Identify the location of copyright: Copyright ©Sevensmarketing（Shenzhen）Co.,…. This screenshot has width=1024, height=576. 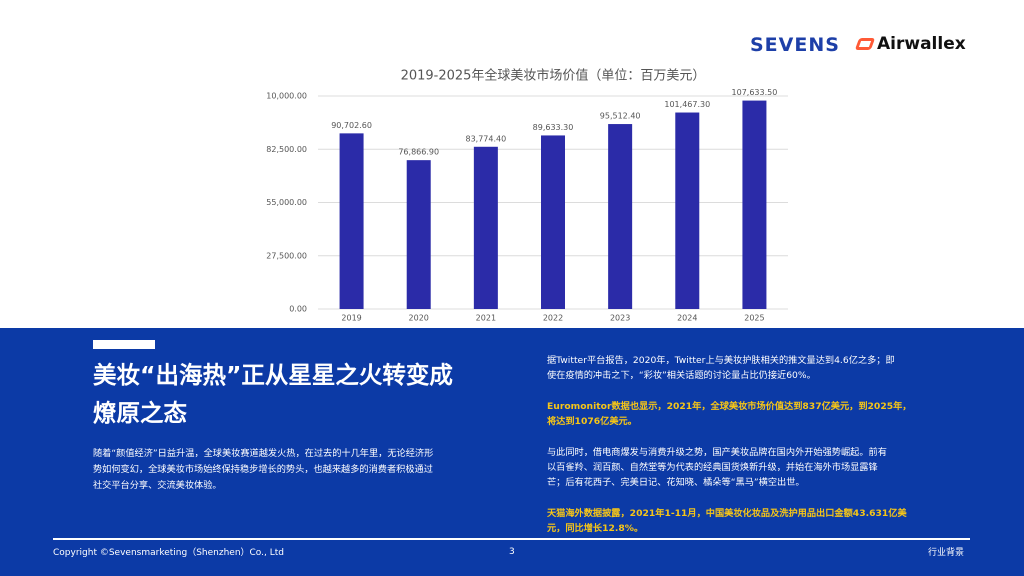
(168, 553).